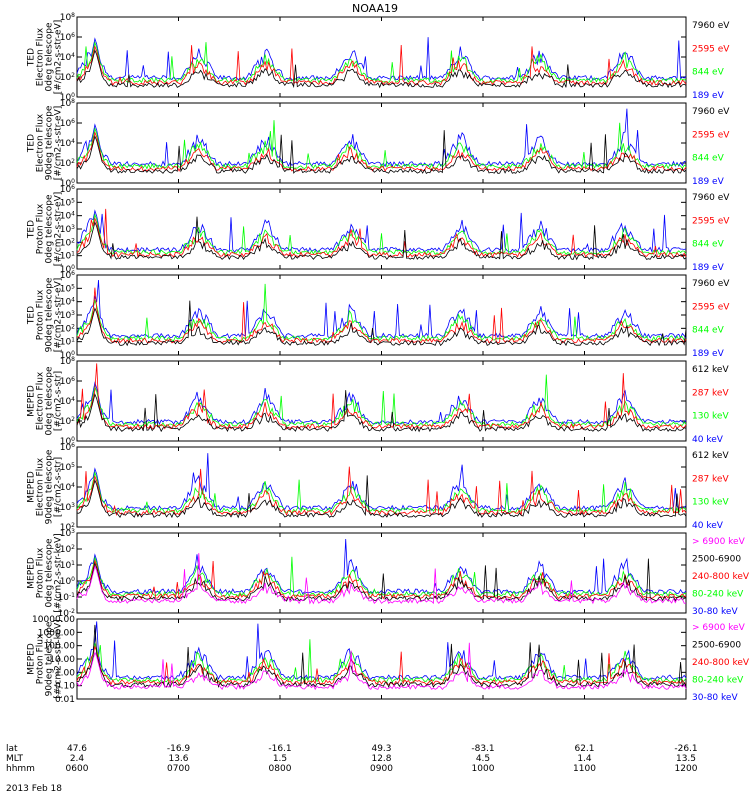 Image resolution: width=750 pixels, height=800 pixels. What do you see at coordinates (686, 759) in the screenshot?
I see `x-axis-value: 13.5` at bounding box center [686, 759].